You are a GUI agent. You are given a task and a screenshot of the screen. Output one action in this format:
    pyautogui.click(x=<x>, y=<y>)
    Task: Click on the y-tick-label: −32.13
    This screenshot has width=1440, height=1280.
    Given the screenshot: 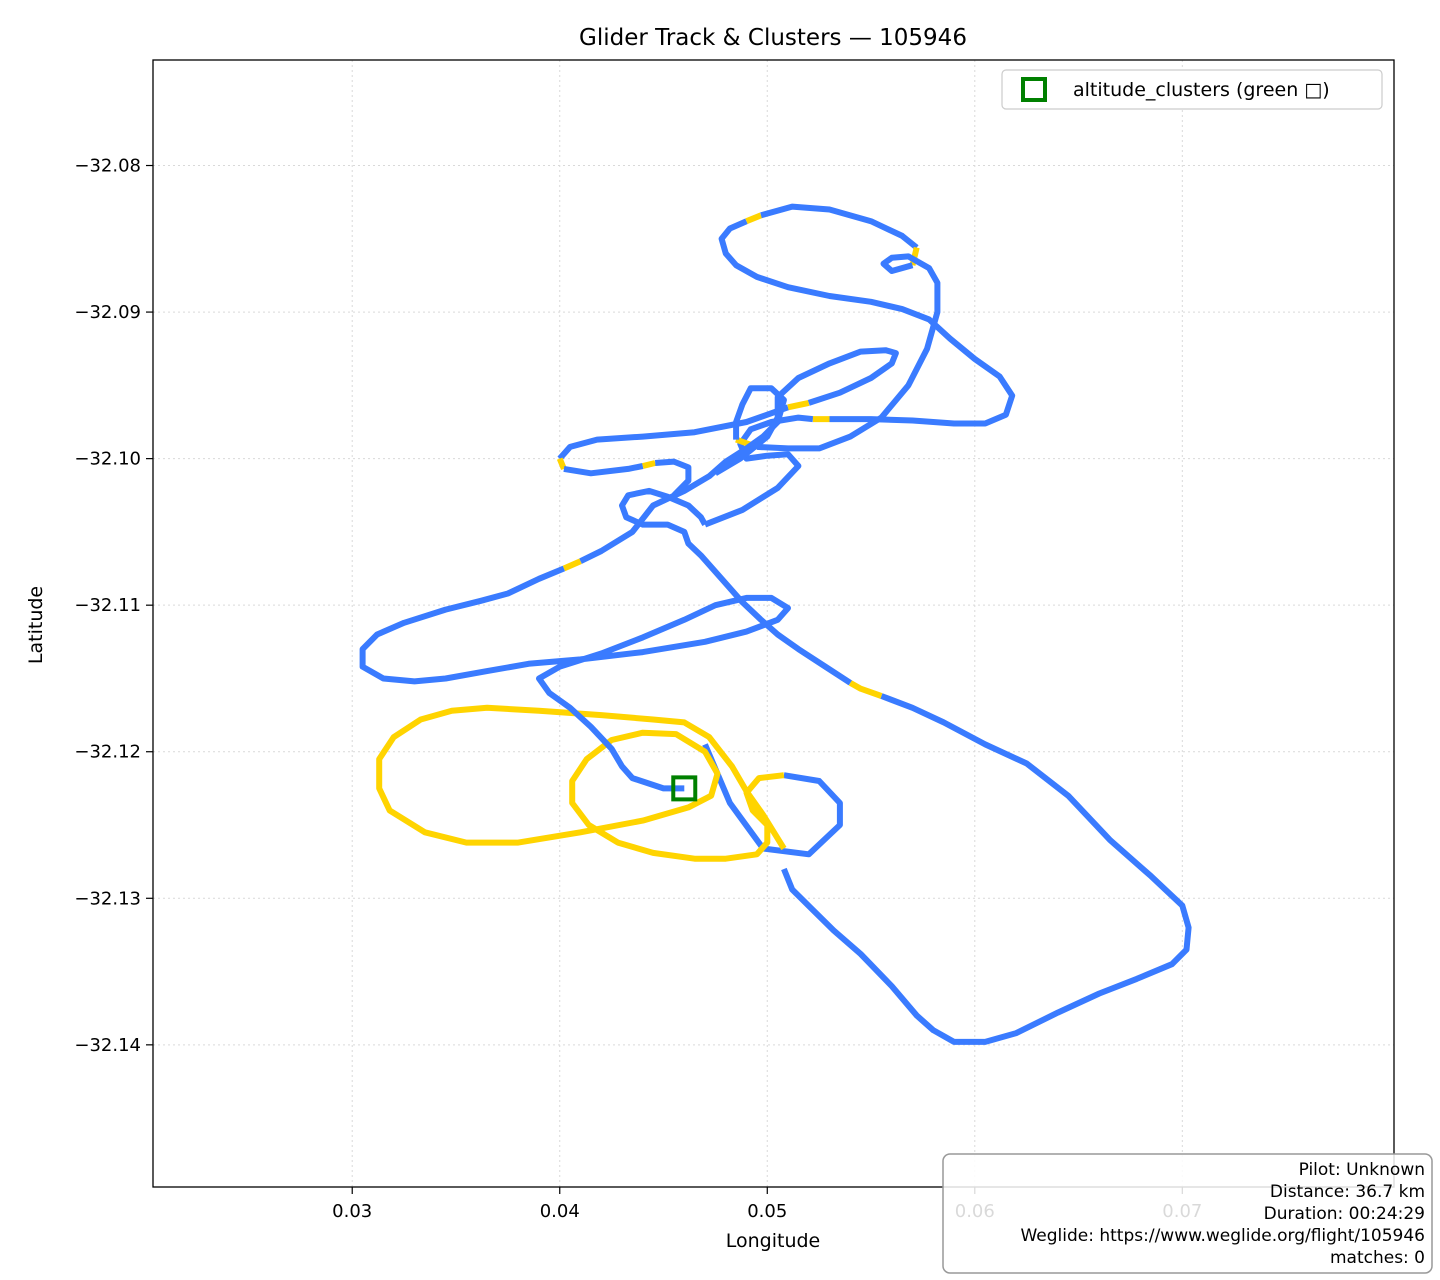 What is the action you would take?
    pyautogui.click(x=107, y=898)
    